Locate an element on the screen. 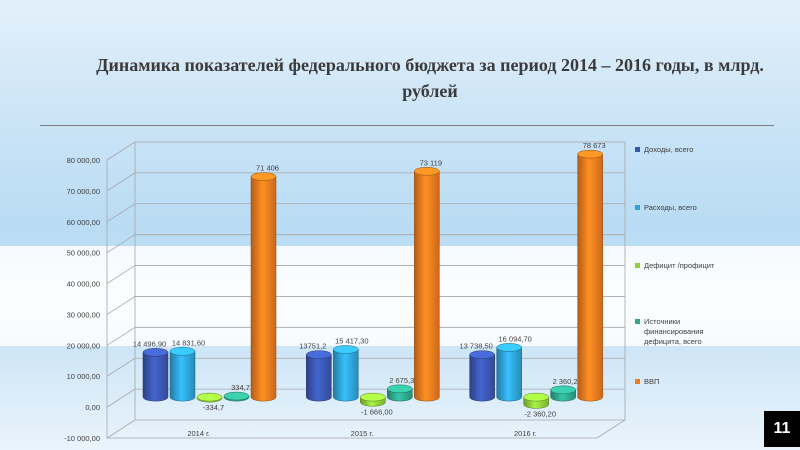 This screenshot has width=800, height=450. legend-label-line: финансирования is located at coordinates (674, 331).